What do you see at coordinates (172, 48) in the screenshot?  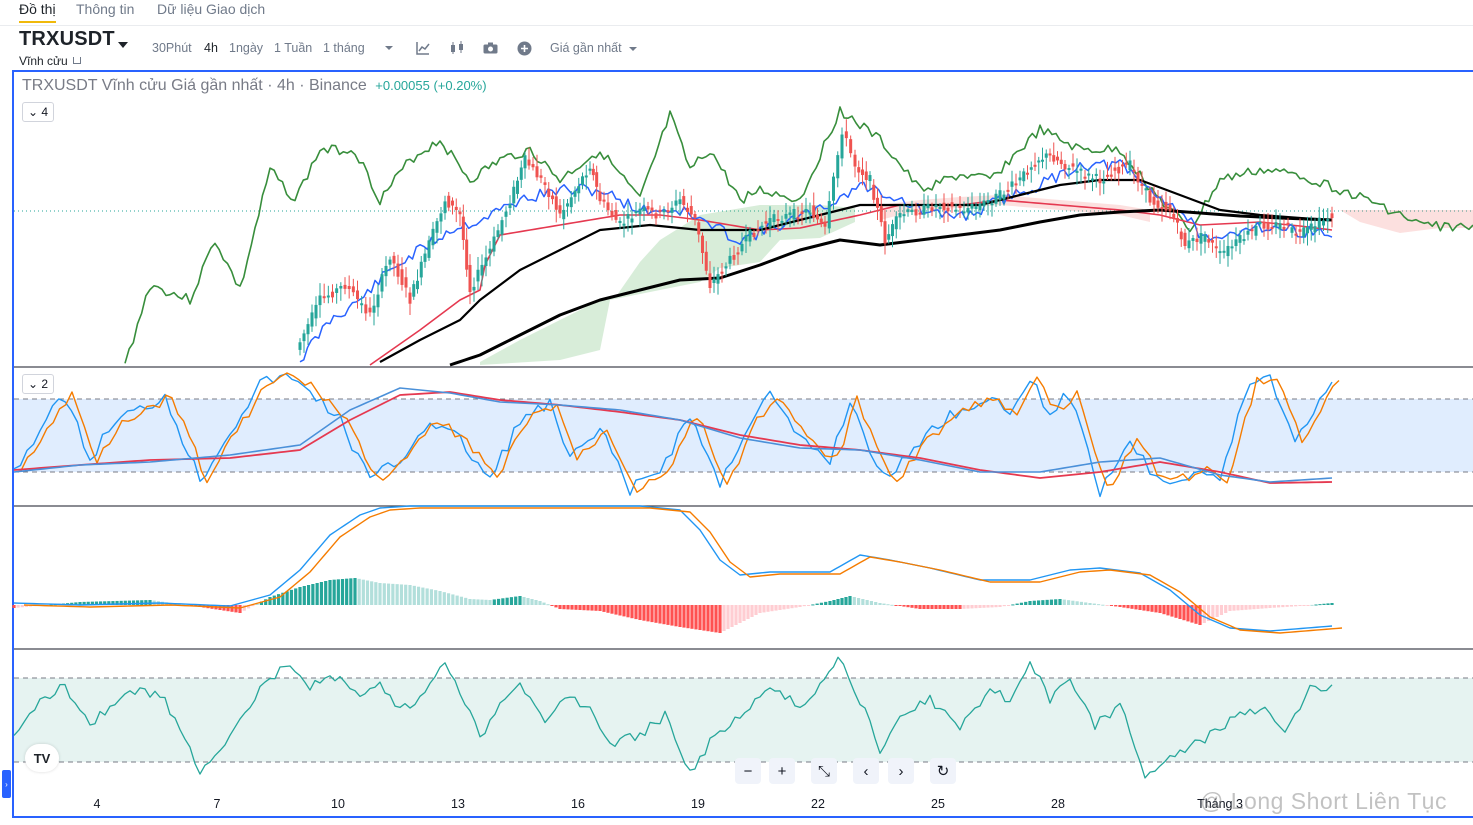 I see `timeframe-30m: 30Phút` at bounding box center [172, 48].